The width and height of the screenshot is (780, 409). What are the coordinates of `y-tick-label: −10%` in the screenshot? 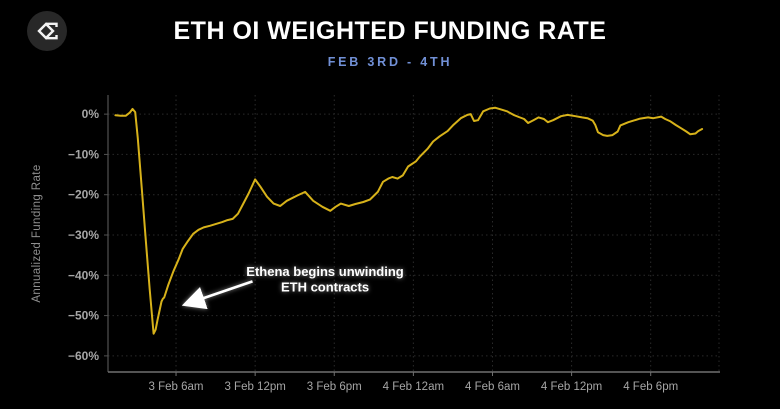 It's located at (83, 154).